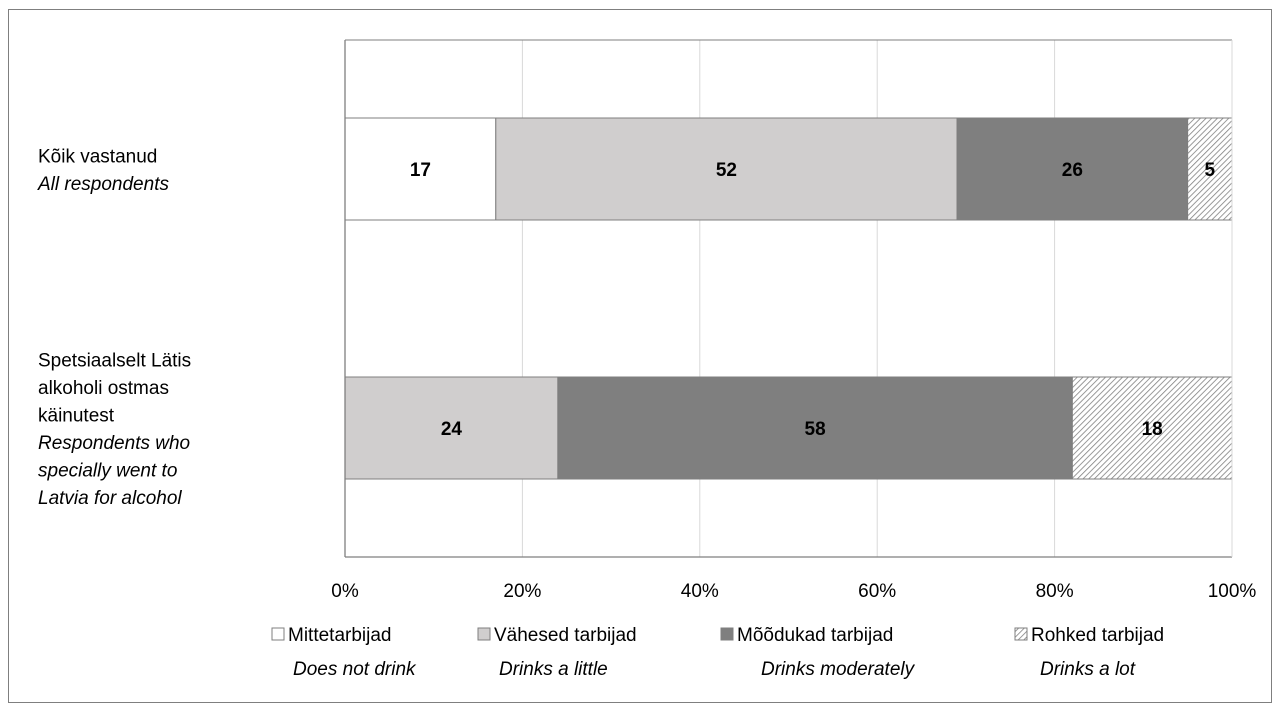  What do you see at coordinates (114, 443) in the screenshot?
I see `category-label-english: Respondents who` at bounding box center [114, 443].